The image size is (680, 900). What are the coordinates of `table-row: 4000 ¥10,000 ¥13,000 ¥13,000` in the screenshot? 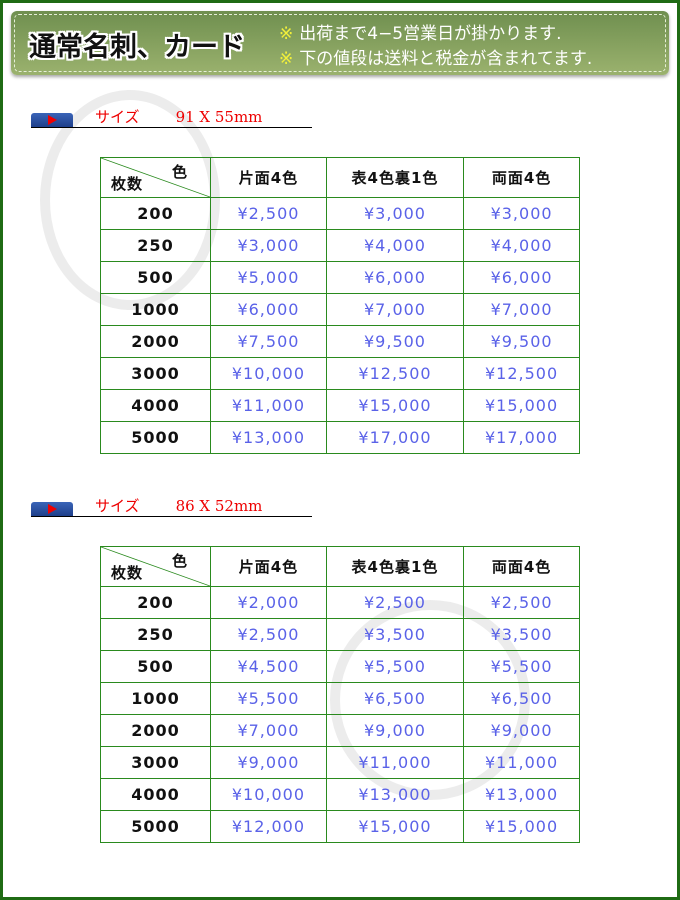 It's located at (340, 794).